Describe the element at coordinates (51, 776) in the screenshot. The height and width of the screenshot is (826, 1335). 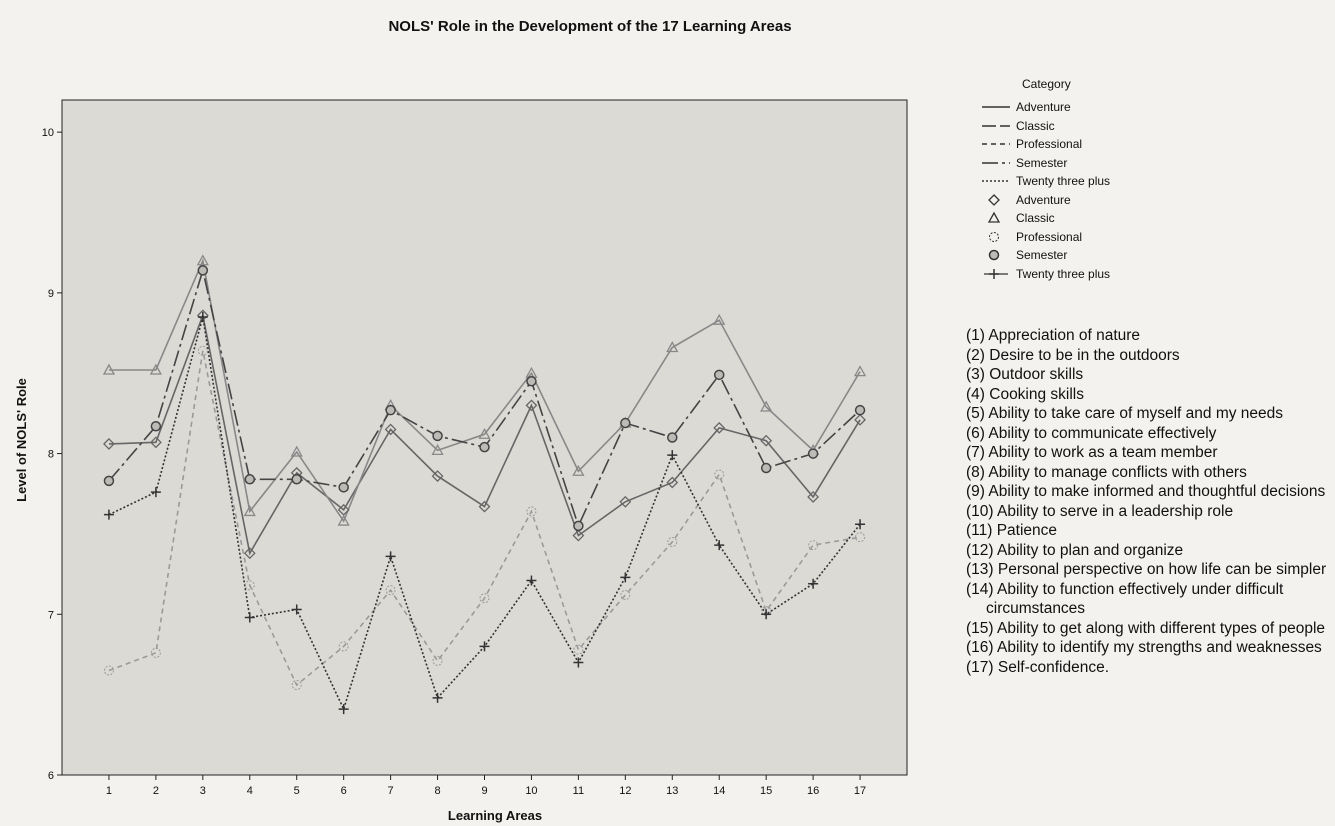
I see `y-tick-label: 6` at that location.